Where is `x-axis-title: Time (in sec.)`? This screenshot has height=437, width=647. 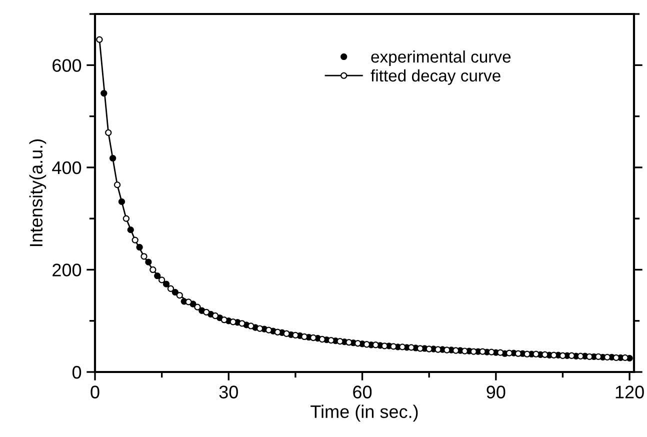 x-axis-title: Time (in sec.) is located at coordinates (364, 413).